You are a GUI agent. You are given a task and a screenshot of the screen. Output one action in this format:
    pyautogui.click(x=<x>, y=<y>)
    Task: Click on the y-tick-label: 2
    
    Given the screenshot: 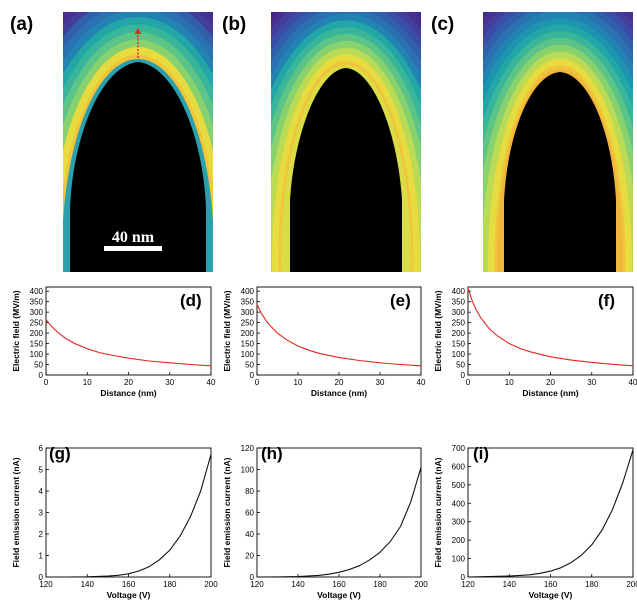 What is the action you would take?
    pyautogui.click(x=41, y=534)
    